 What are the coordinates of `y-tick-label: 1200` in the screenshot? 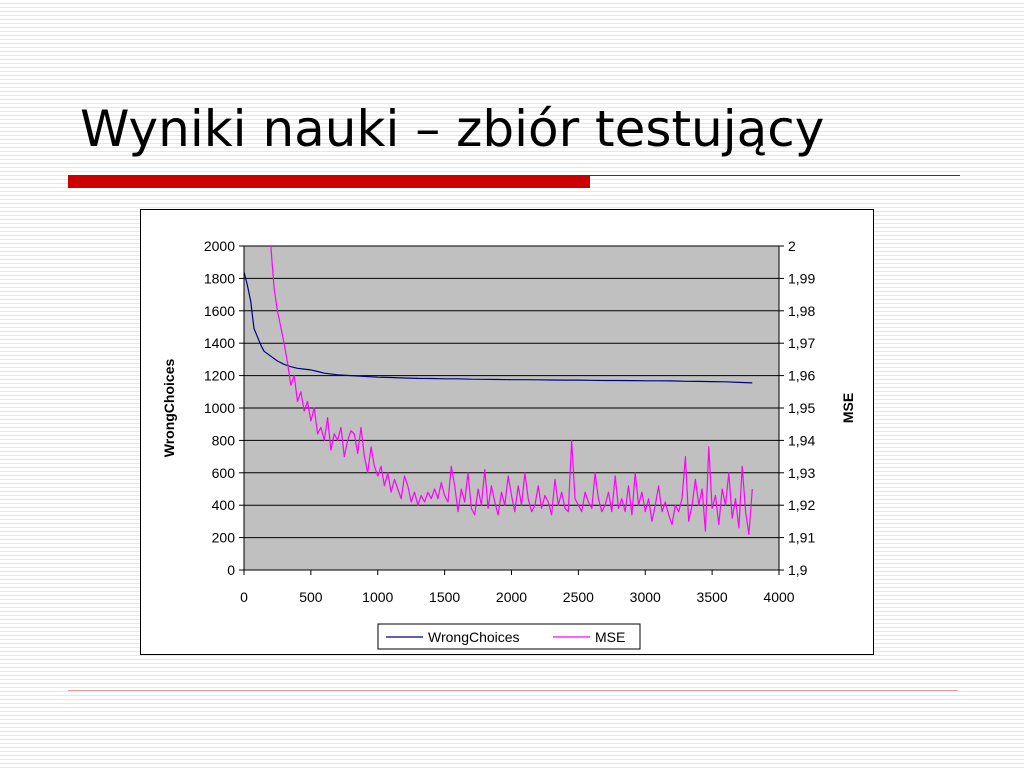 It's located at (219, 376).